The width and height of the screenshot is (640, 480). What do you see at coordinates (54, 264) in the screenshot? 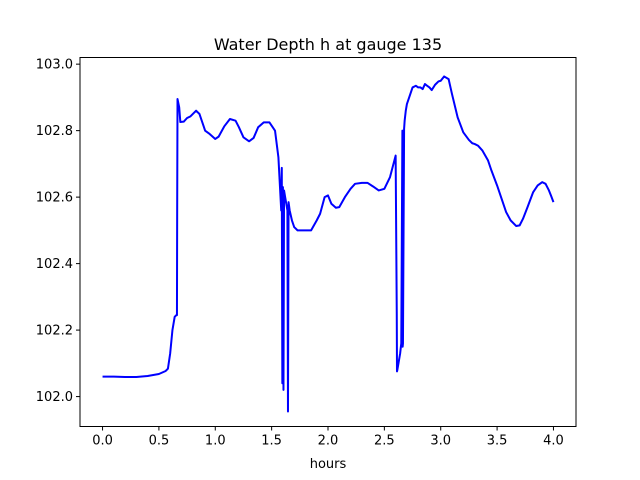
I see `y-tick-label: 102.4` at bounding box center [54, 264].